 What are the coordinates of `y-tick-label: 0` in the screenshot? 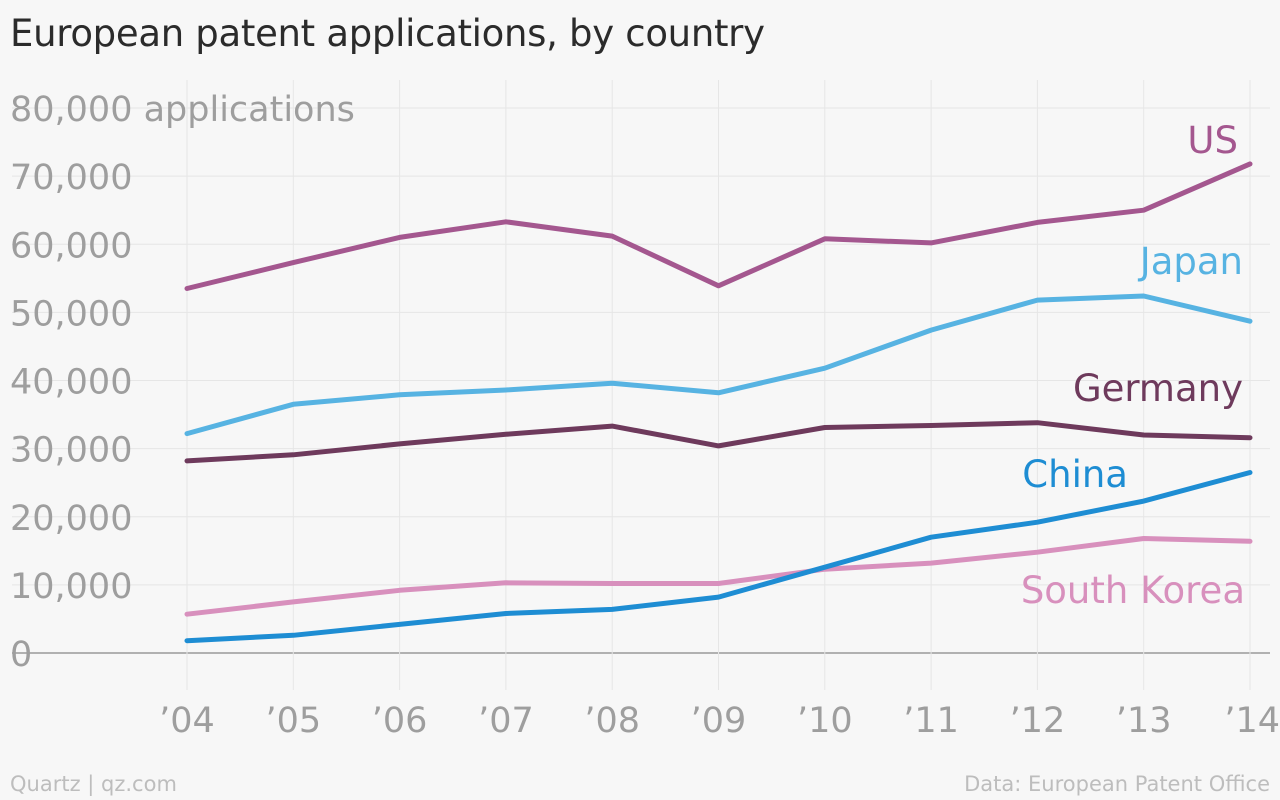 It's located at (21, 655).